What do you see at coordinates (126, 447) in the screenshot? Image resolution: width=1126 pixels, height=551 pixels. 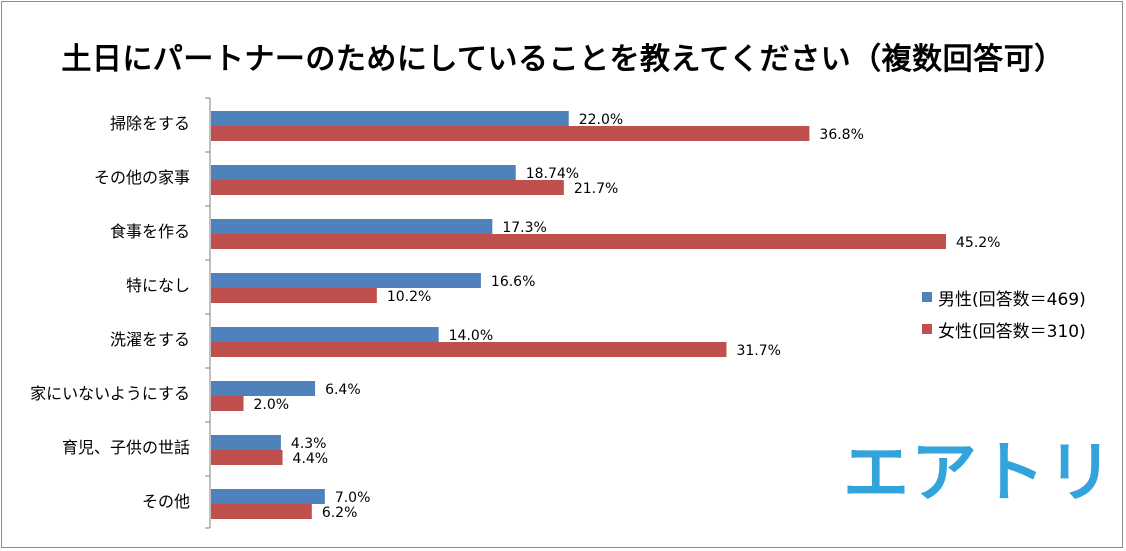 I see `category-label: 育児、子供の世話` at bounding box center [126, 447].